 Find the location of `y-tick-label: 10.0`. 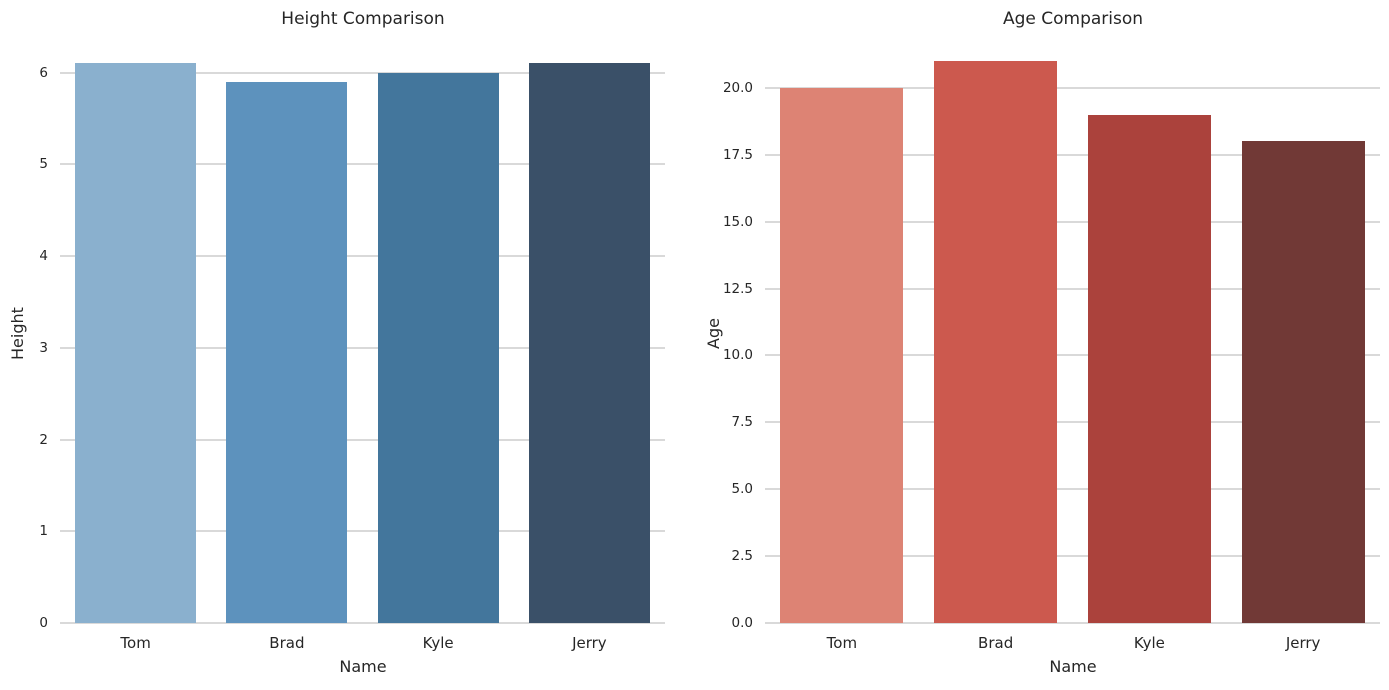

y-tick-label: 10.0 is located at coordinates (737, 355).